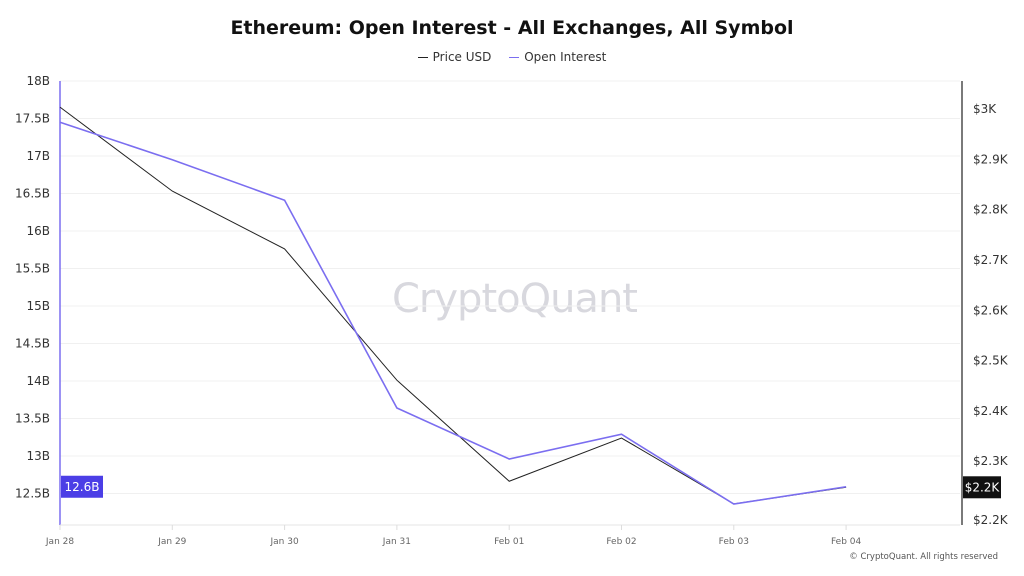 The height and width of the screenshot is (576, 1024). I want to click on right-tick-label: $2.6K, so click(991, 310).